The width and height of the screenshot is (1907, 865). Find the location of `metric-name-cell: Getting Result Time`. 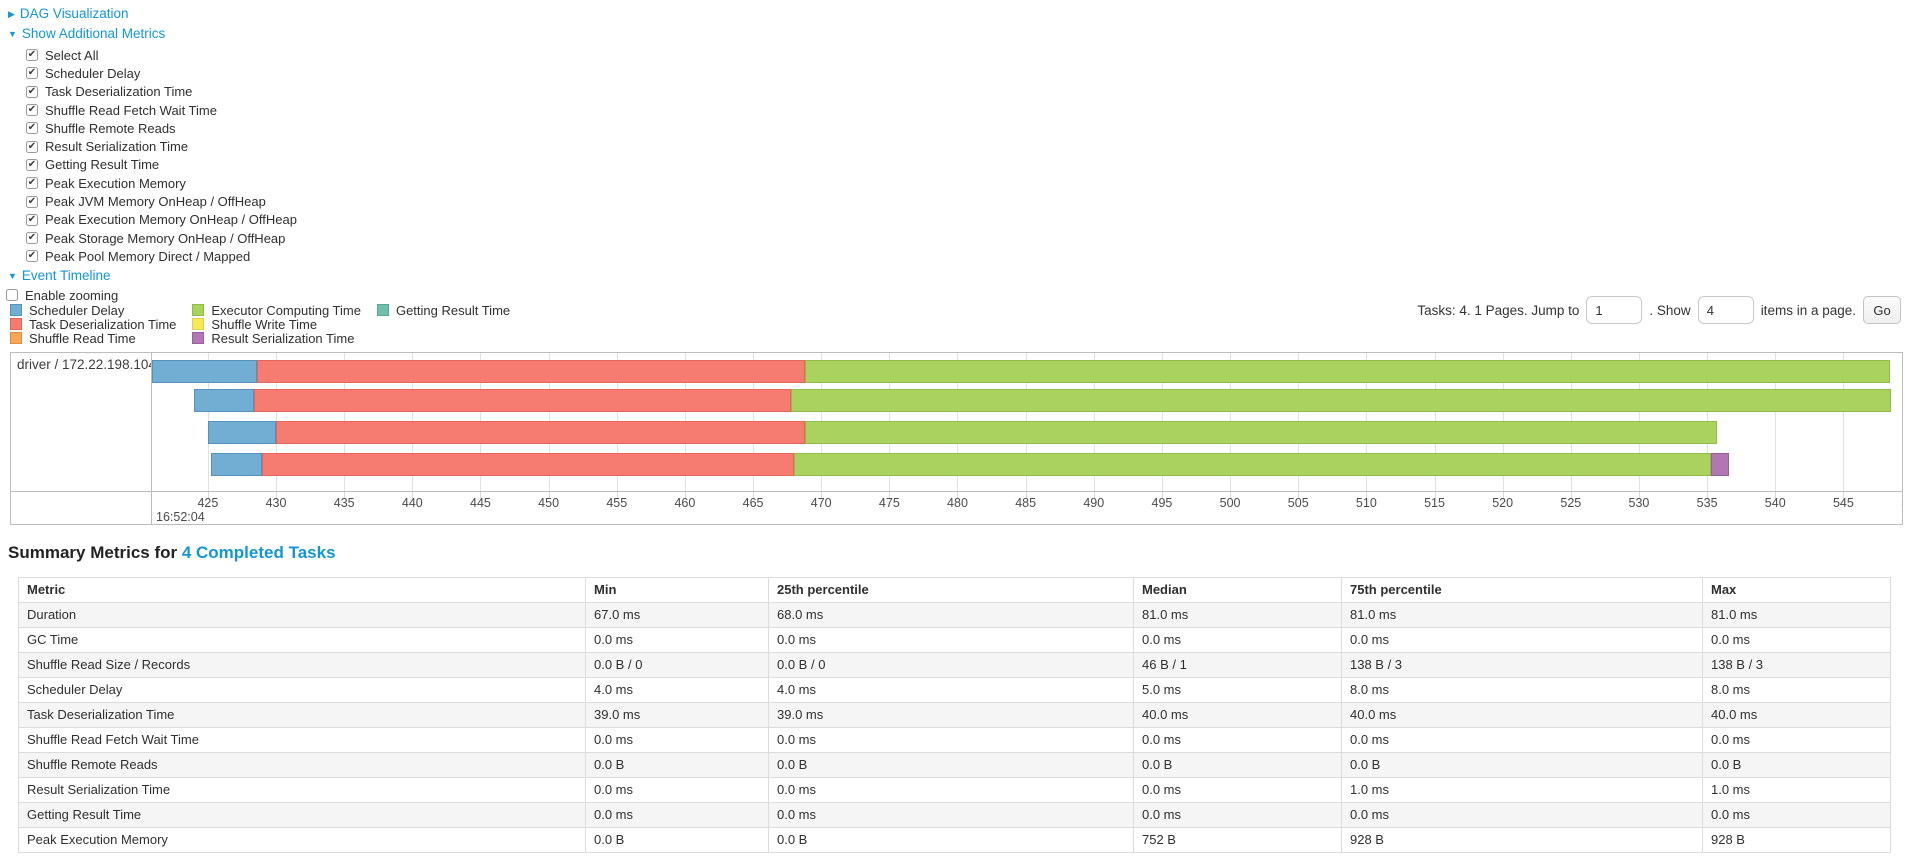

metric-name-cell: Getting Result Time is located at coordinates (302, 815).